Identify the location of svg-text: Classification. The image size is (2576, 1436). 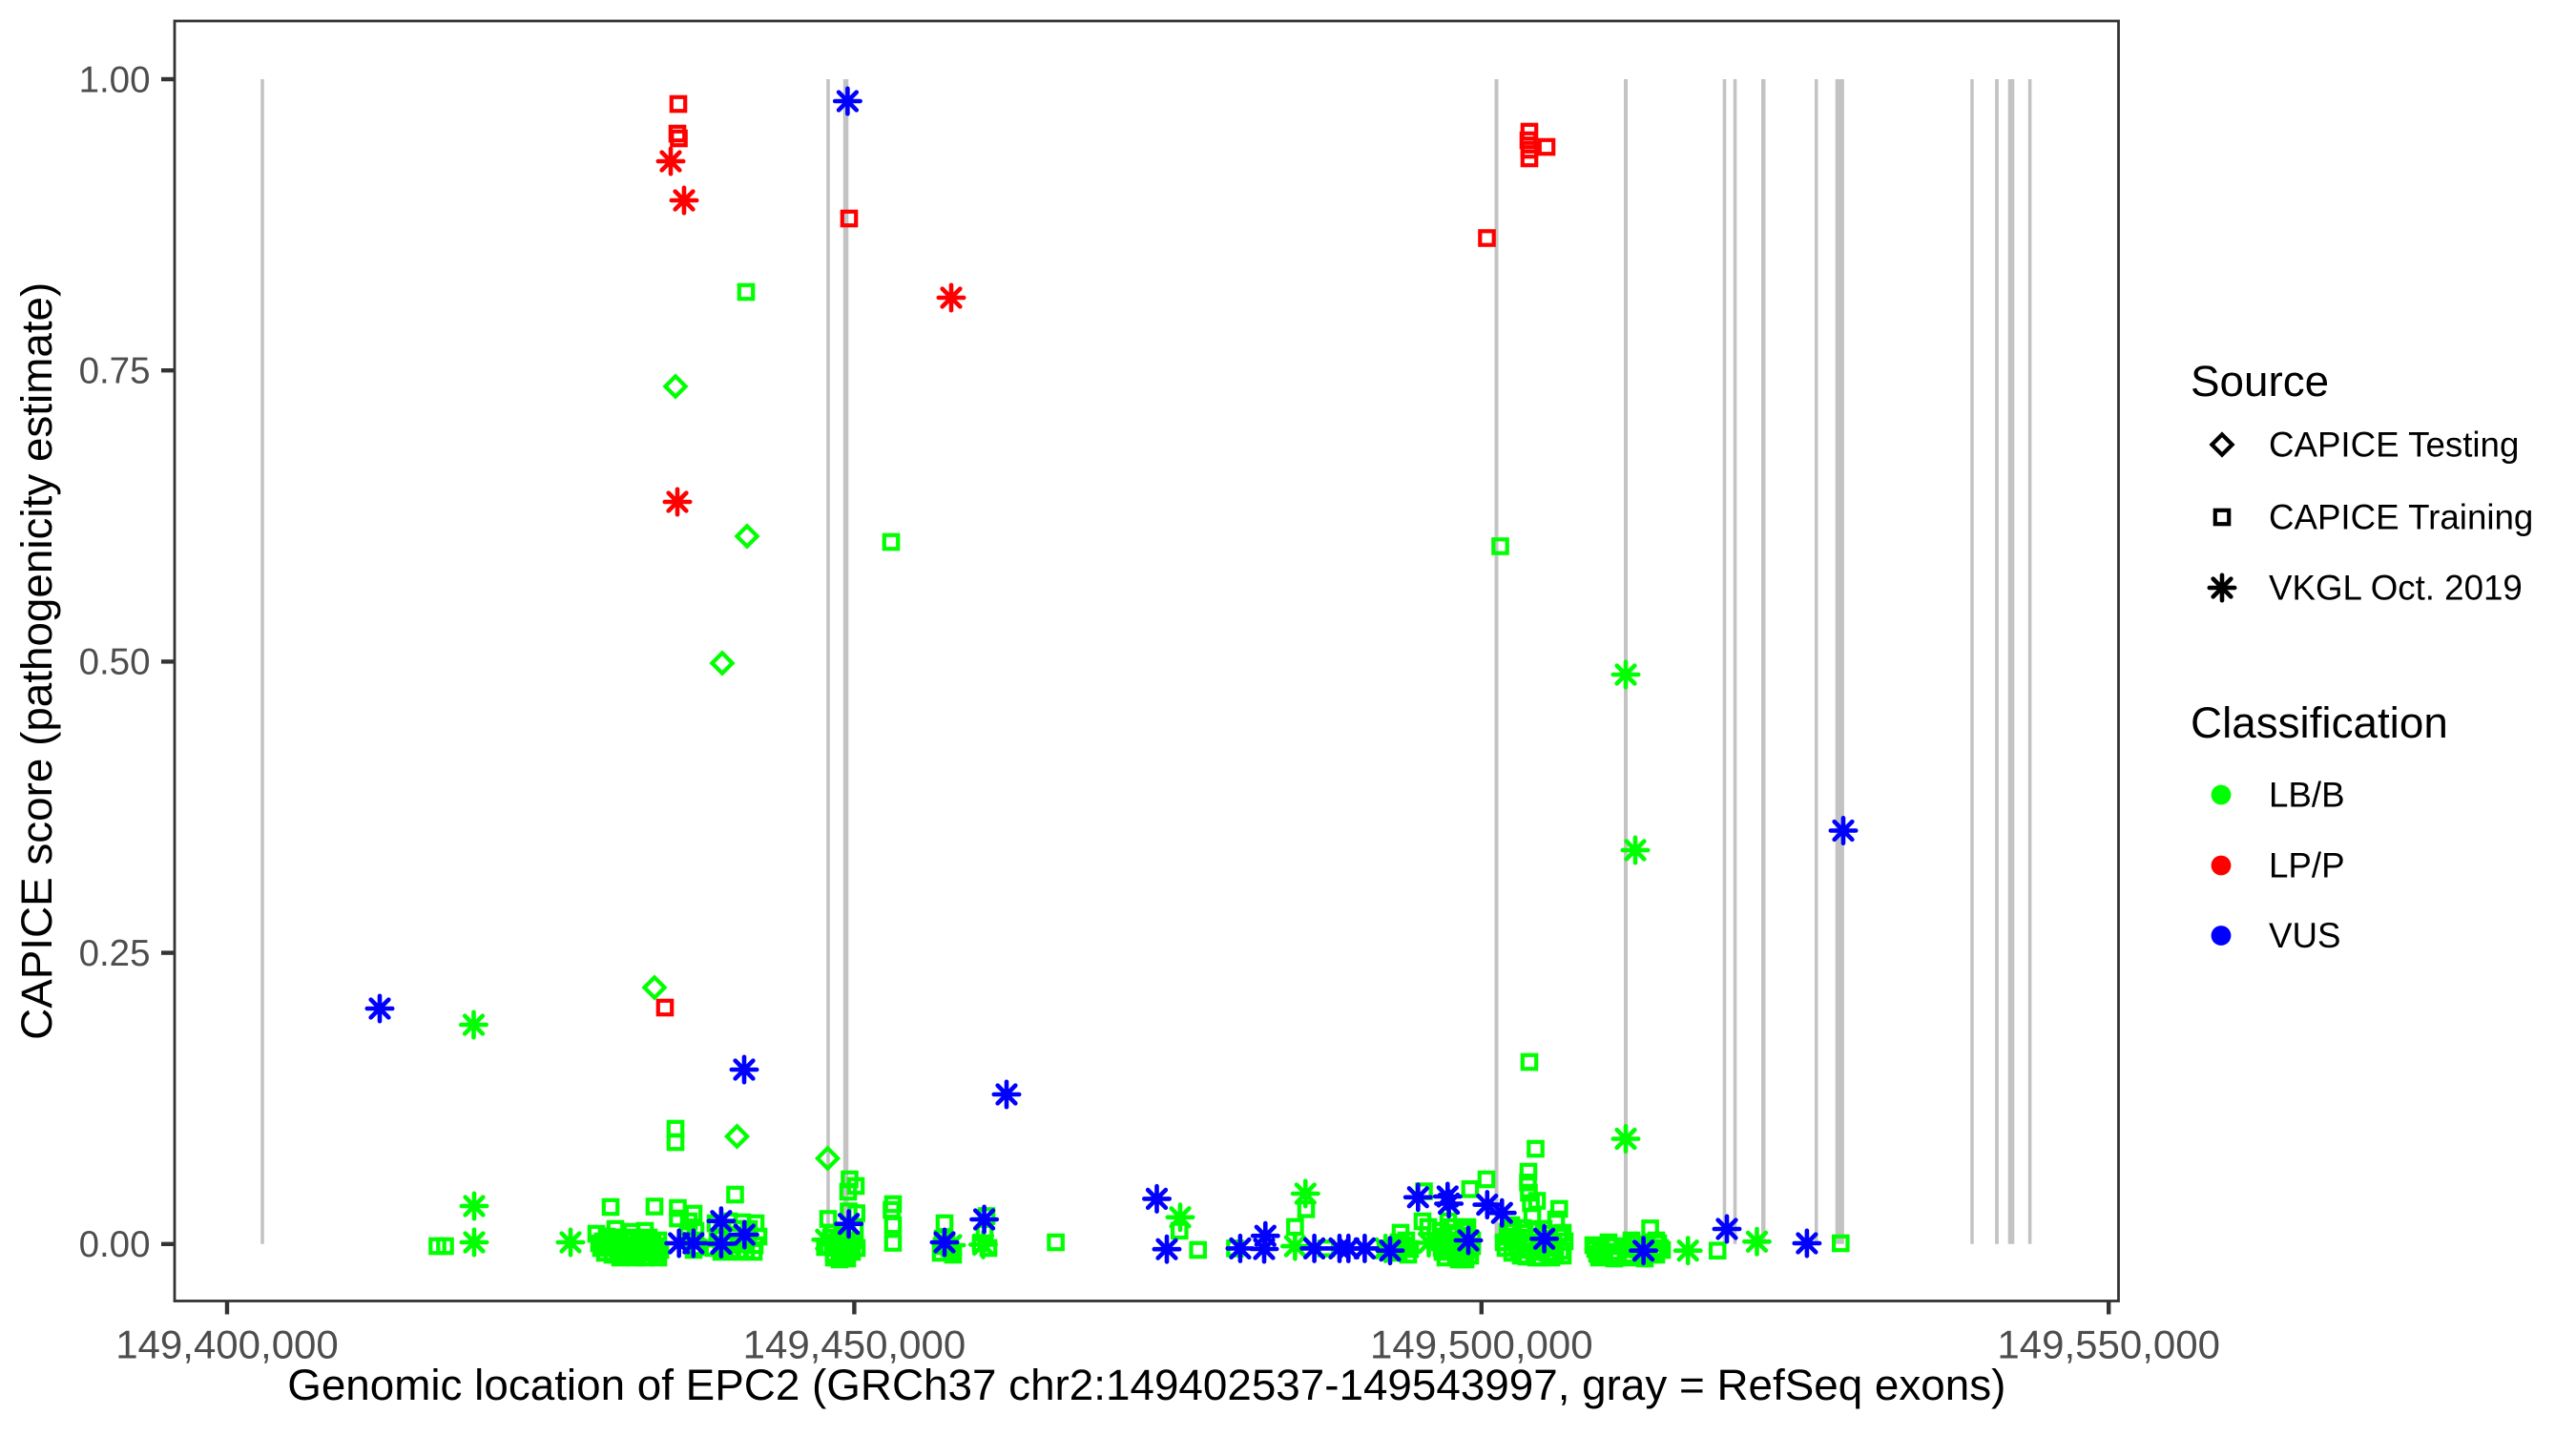
(2319, 722).